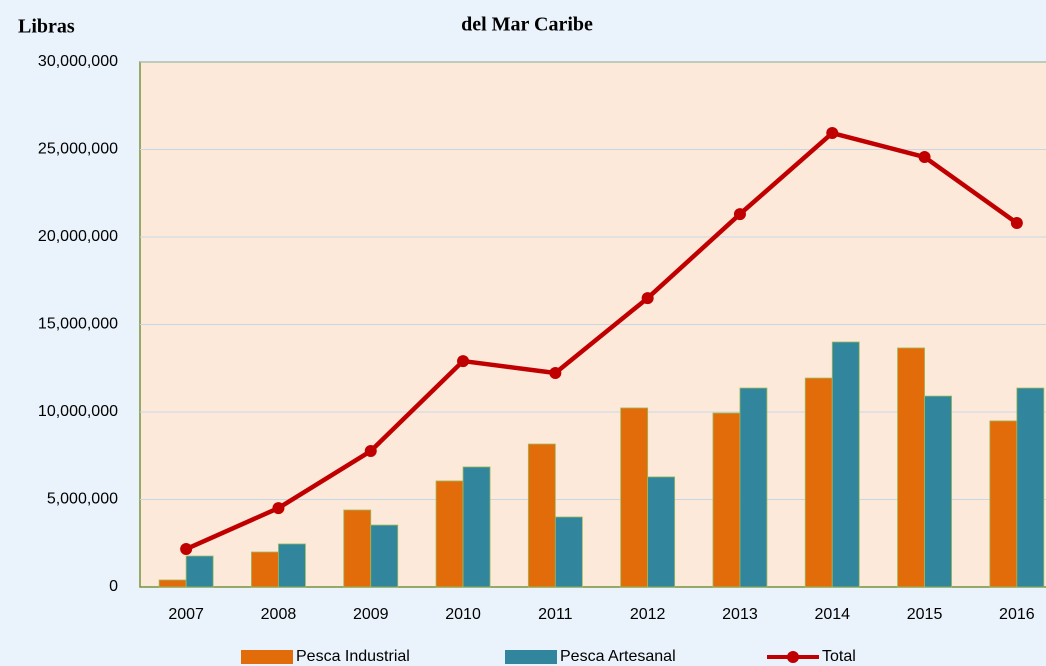 The height and width of the screenshot is (666, 1046). I want to click on x-tick-label: 2016, so click(1017, 614).